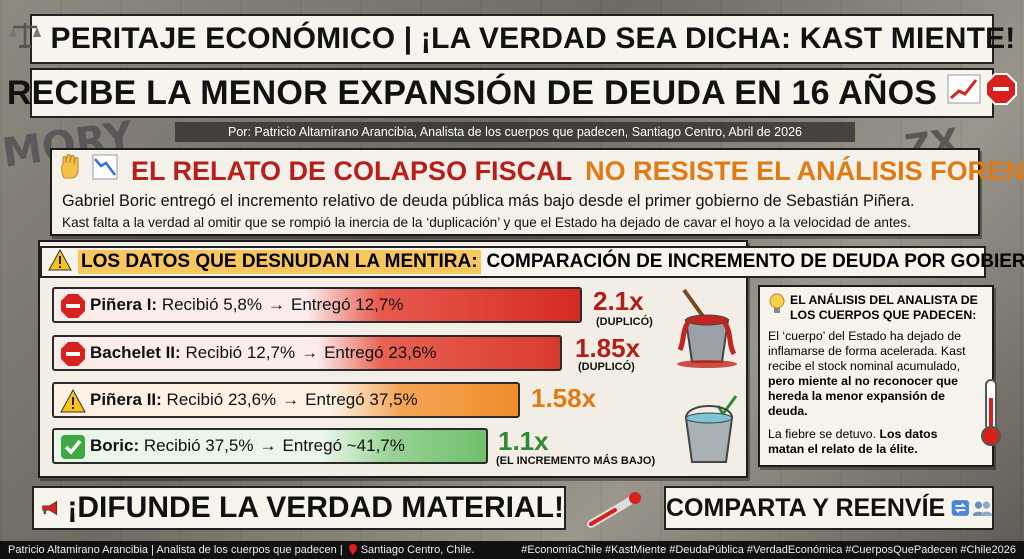  Describe the element at coordinates (380, 352) in the screenshot. I see `row2-delivered: Entregó 23,6%` at that location.